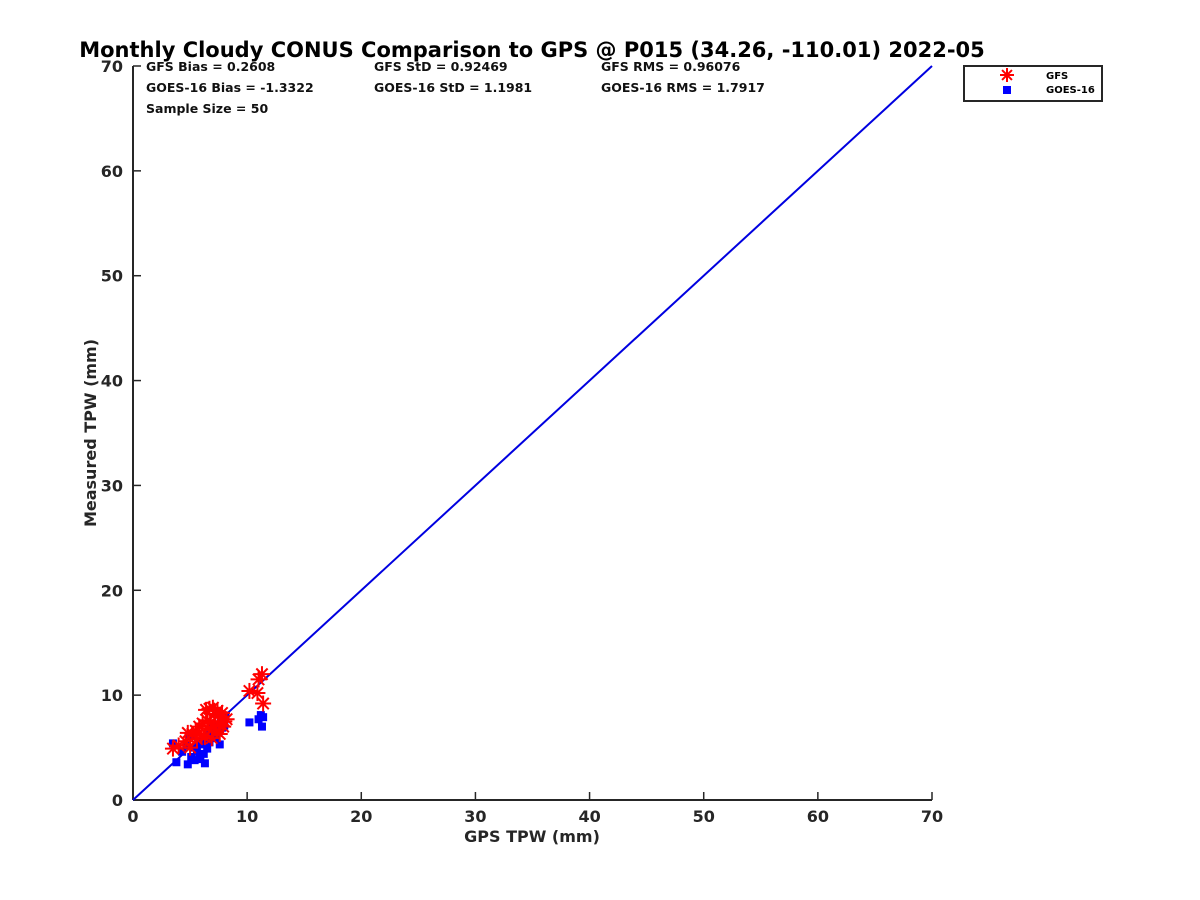  What do you see at coordinates (671, 66) in the screenshot?
I see `gfs-rms-text: GFS RMS = 0.96076` at bounding box center [671, 66].